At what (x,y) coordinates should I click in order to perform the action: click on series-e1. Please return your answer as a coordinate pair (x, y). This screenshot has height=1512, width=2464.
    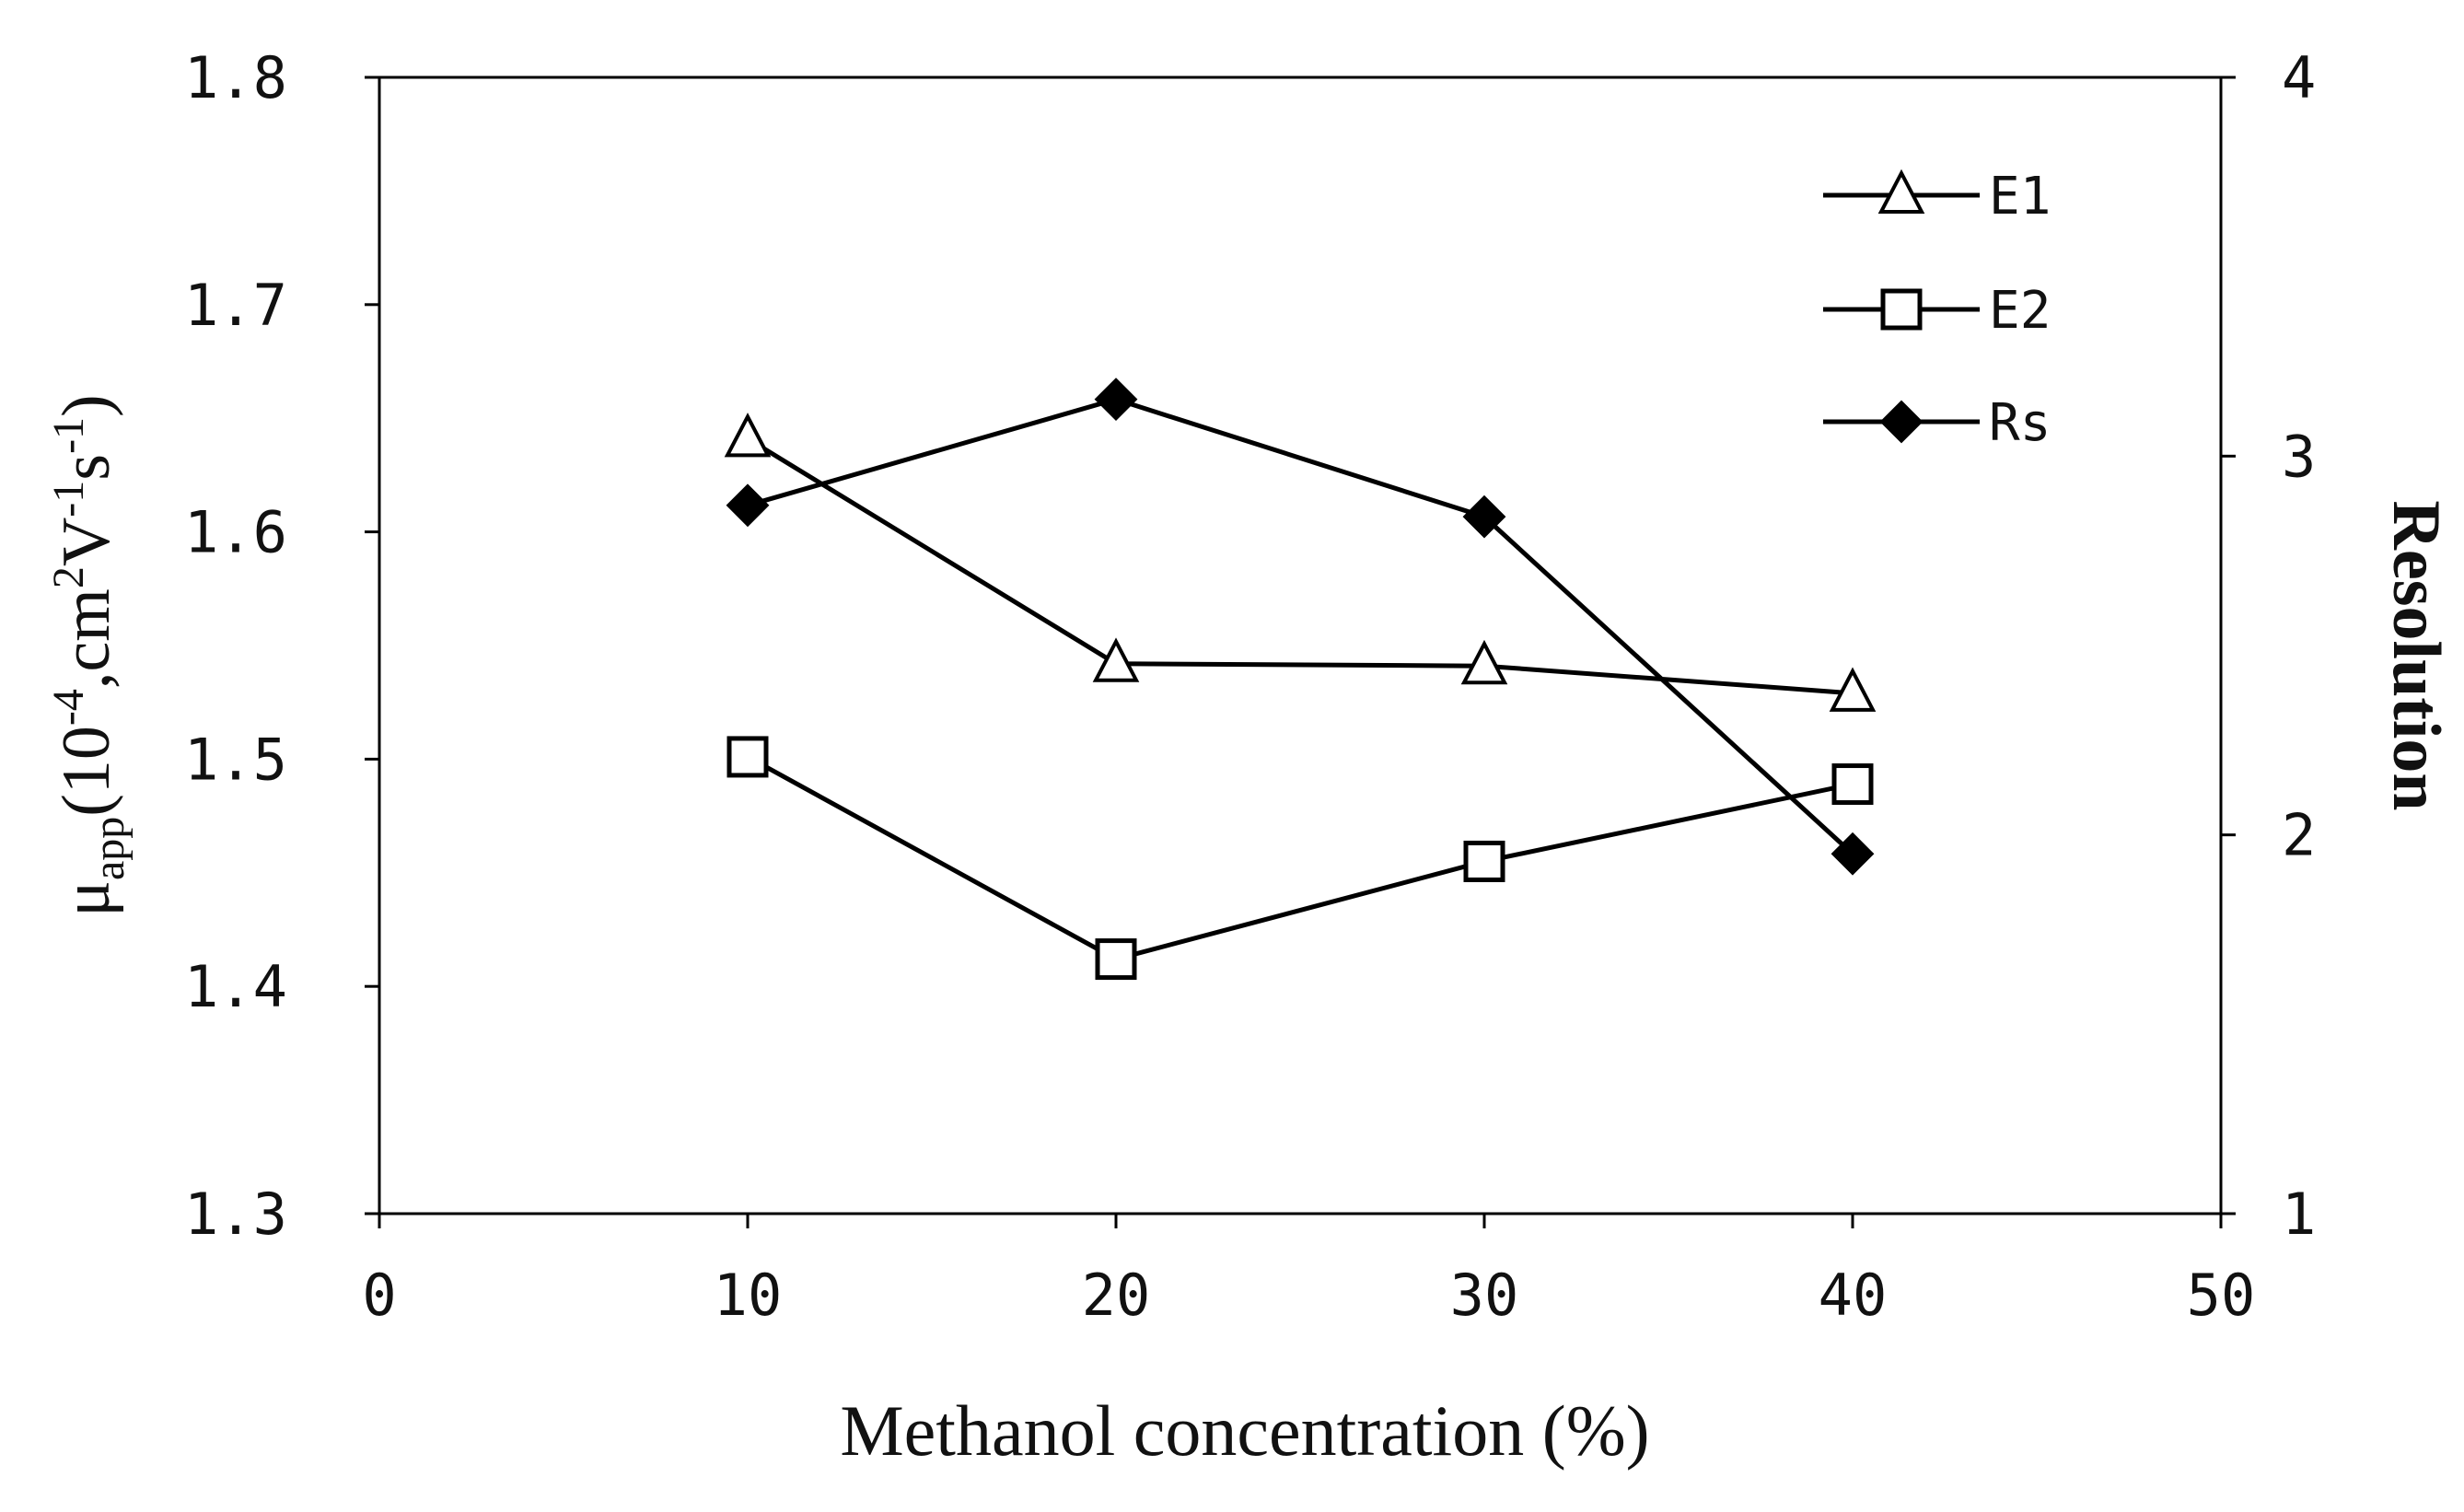
    Looking at the image, I should click on (1300, 563).